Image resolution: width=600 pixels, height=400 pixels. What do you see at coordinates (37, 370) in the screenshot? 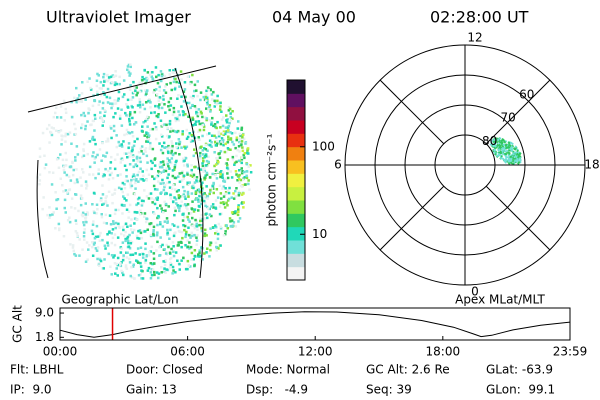
I see `status-field: Flt: LBHL` at bounding box center [37, 370].